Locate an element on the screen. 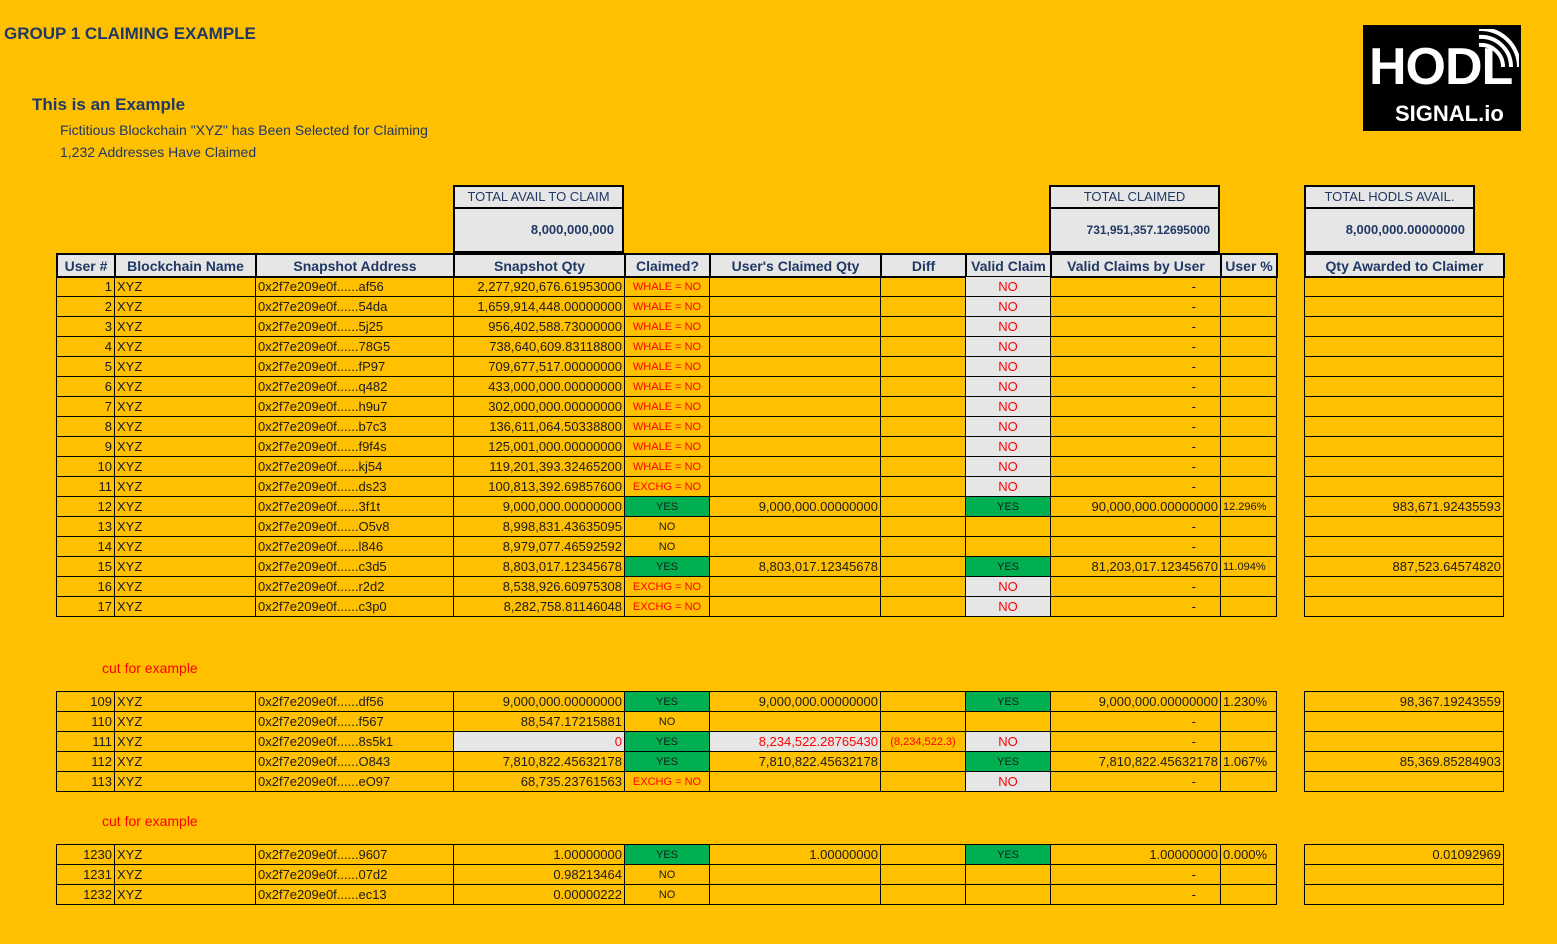 This screenshot has height=944, width=1557. cell-address: 0x2f7e209e0f......07d2 is located at coordinates (354, 874).